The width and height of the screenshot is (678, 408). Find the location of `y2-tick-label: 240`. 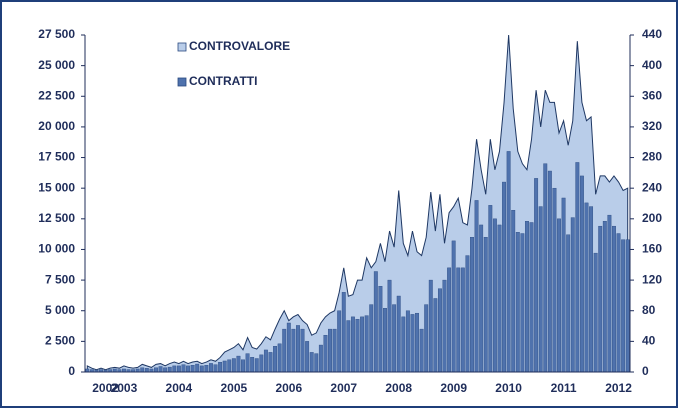

y2-tick-label: 240 is located at coordinates (652, 187).